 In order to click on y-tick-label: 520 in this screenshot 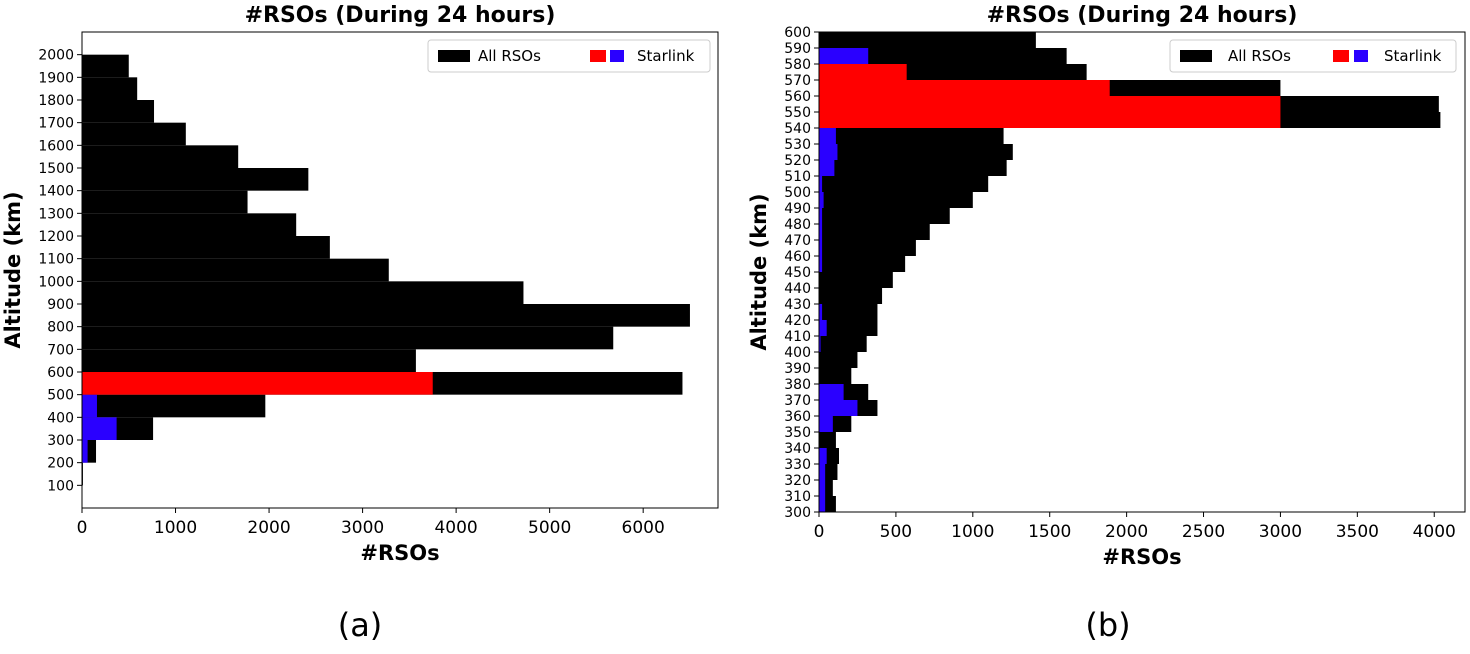, I will do `click(797, 161)`.